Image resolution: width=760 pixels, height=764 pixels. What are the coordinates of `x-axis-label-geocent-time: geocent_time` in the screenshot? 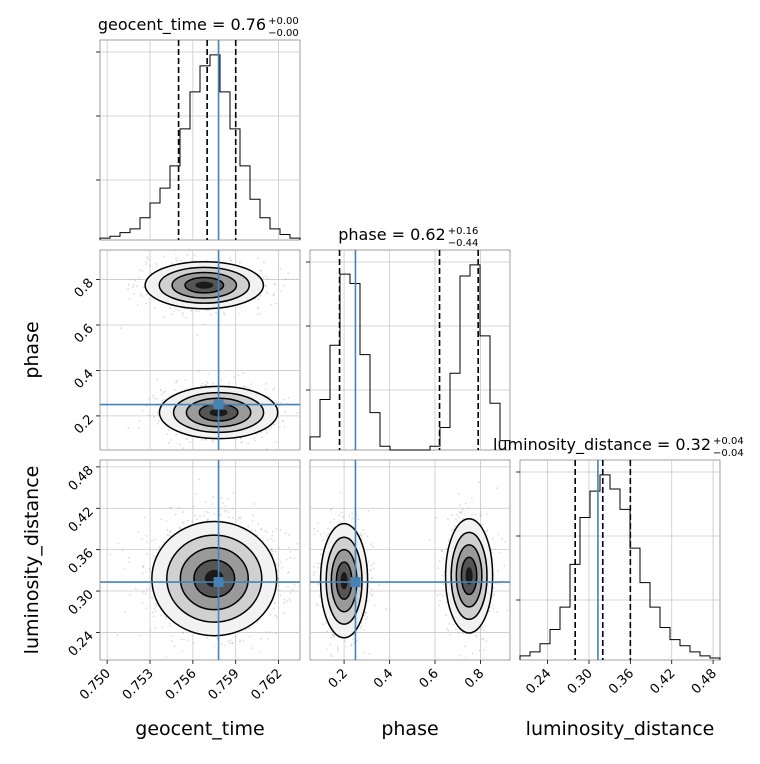 It's located at (199, 729).